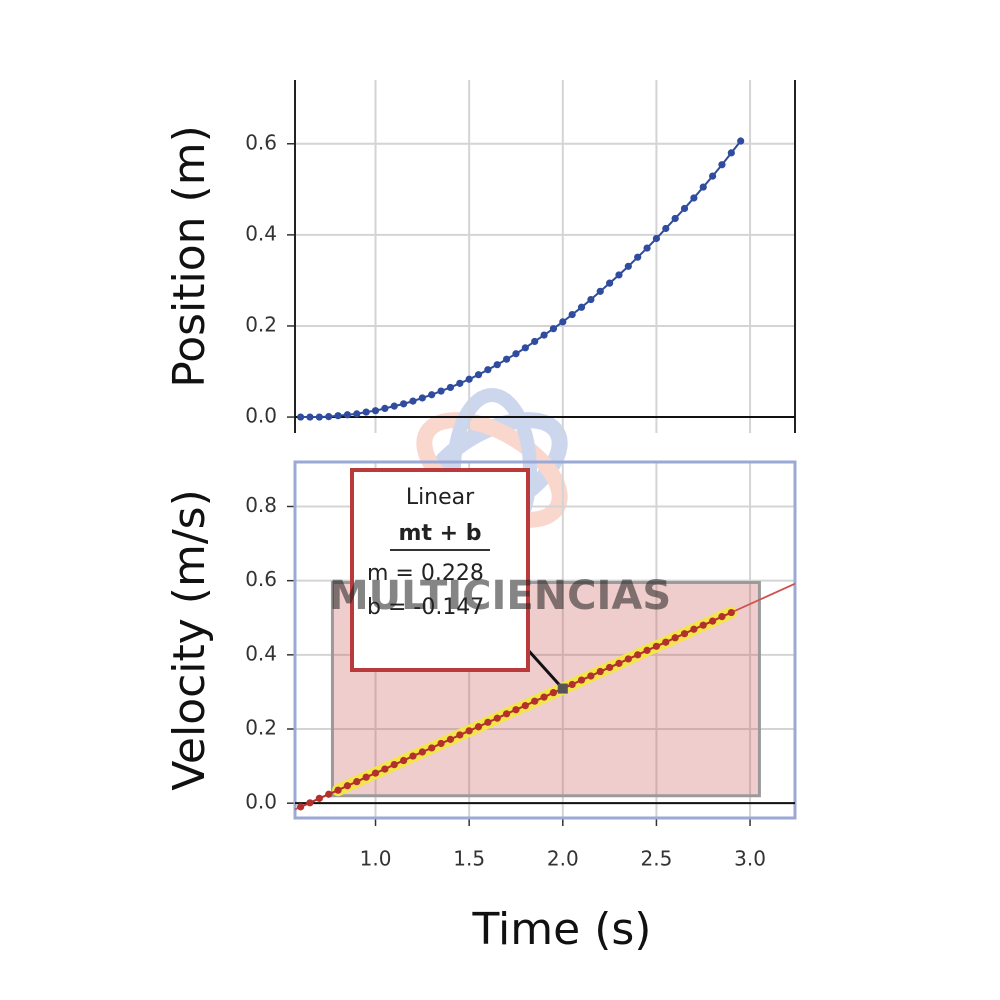  What do you see at coordinates (469, 859) in the screenshot?
I see `x-tick-label: 1.5` at bounding box center [469, 859].